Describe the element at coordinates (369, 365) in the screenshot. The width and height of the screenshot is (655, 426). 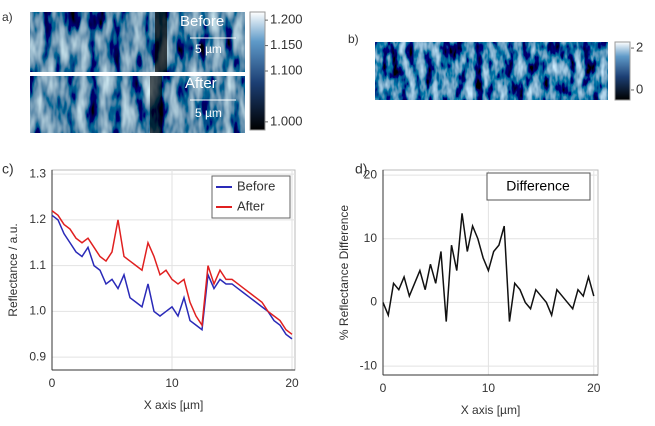
I see `y-tick-label: -10` at that location.